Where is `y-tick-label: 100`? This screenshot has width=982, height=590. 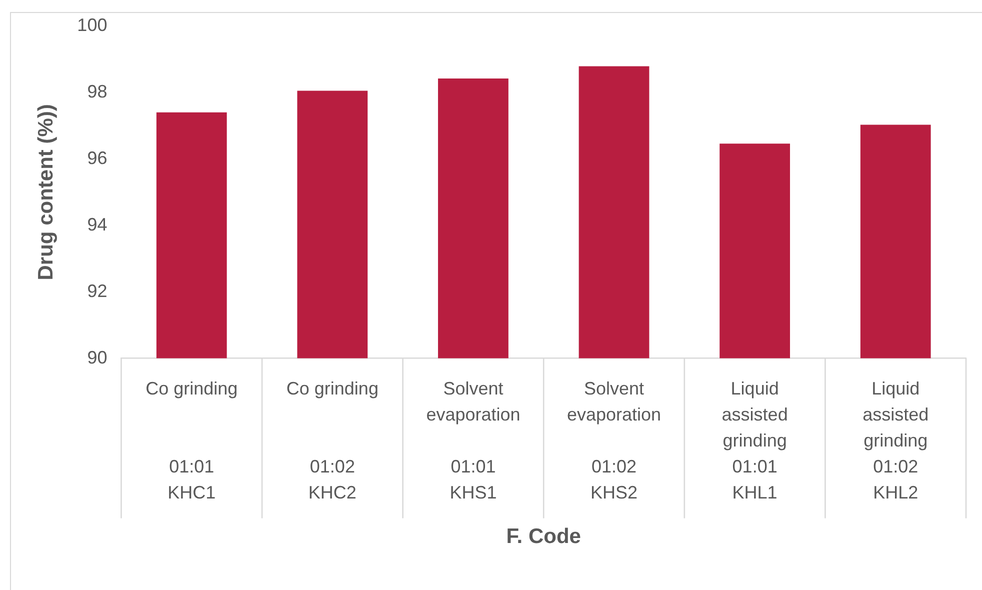 y-tick-label: 100 is located at coordinates (92, 24).